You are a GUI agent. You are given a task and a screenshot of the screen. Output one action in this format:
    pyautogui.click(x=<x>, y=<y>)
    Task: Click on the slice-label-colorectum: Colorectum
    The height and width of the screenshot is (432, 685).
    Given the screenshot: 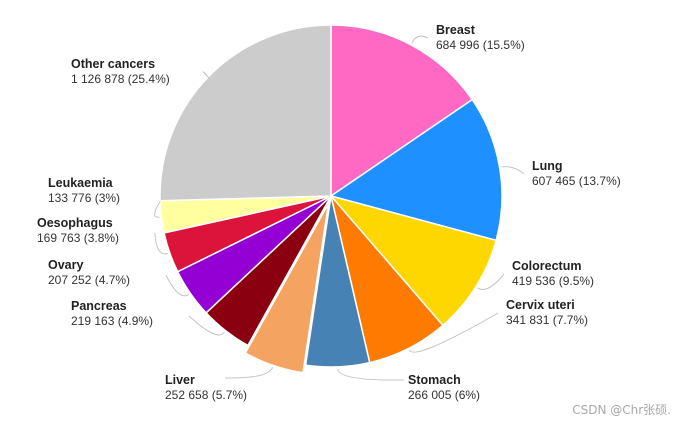 What is the action you would take?
    pyautogui.click(x=546, y=266)
    